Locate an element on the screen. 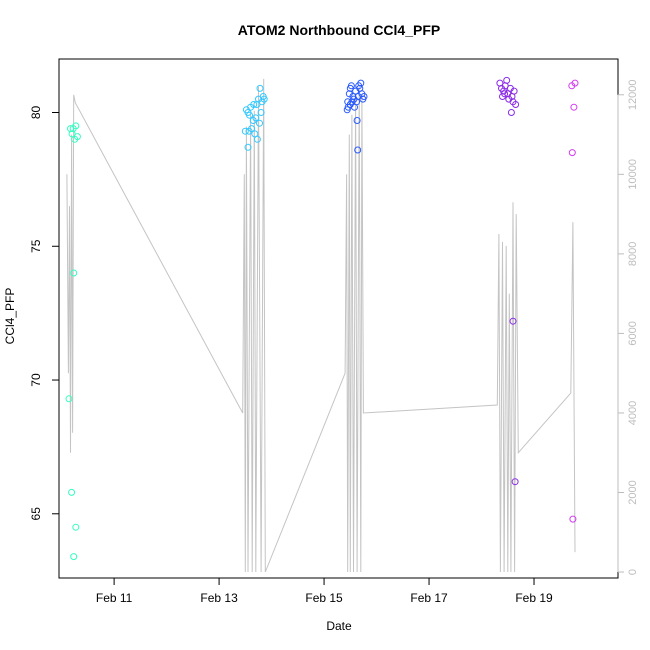 The height and width of the screenshot is (650, 650). y2-tick-label: 4000 is located at coordinates (633, 413).